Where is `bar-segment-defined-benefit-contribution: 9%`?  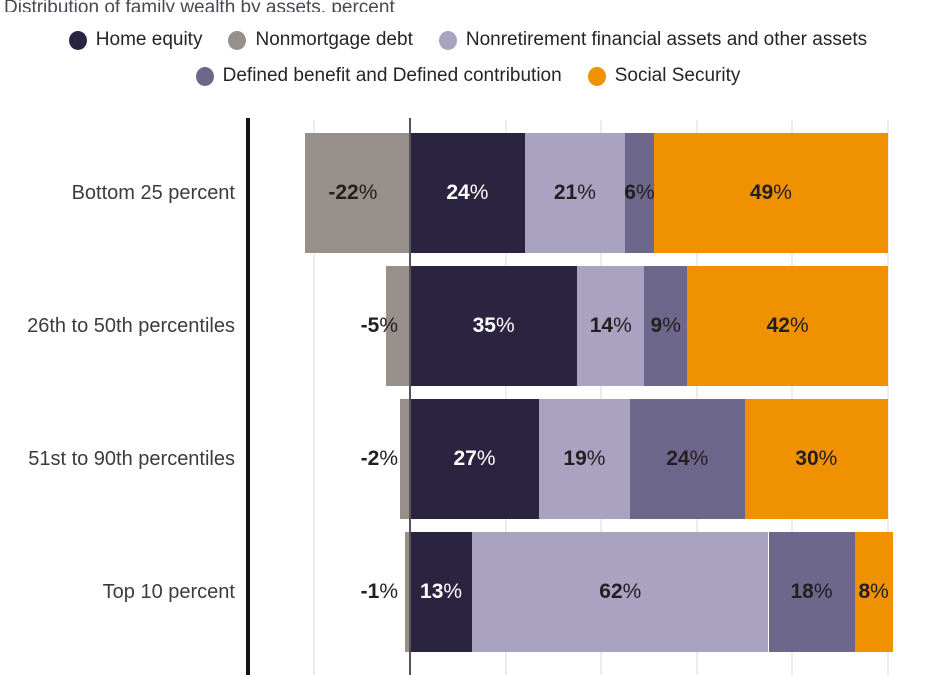
bar-segment-defined-benefit-contribution: 9% is located at coordinates (666, 326).